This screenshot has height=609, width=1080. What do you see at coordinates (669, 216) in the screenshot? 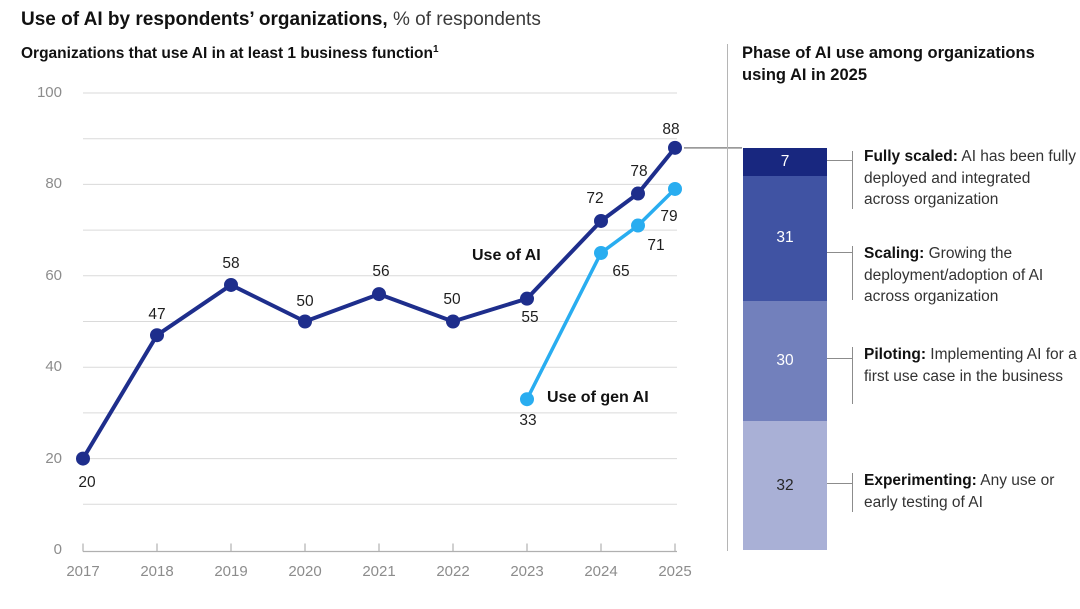
I see `data-label-use-of-gen-ai-2025: 79` at bounding box center [669, 216].